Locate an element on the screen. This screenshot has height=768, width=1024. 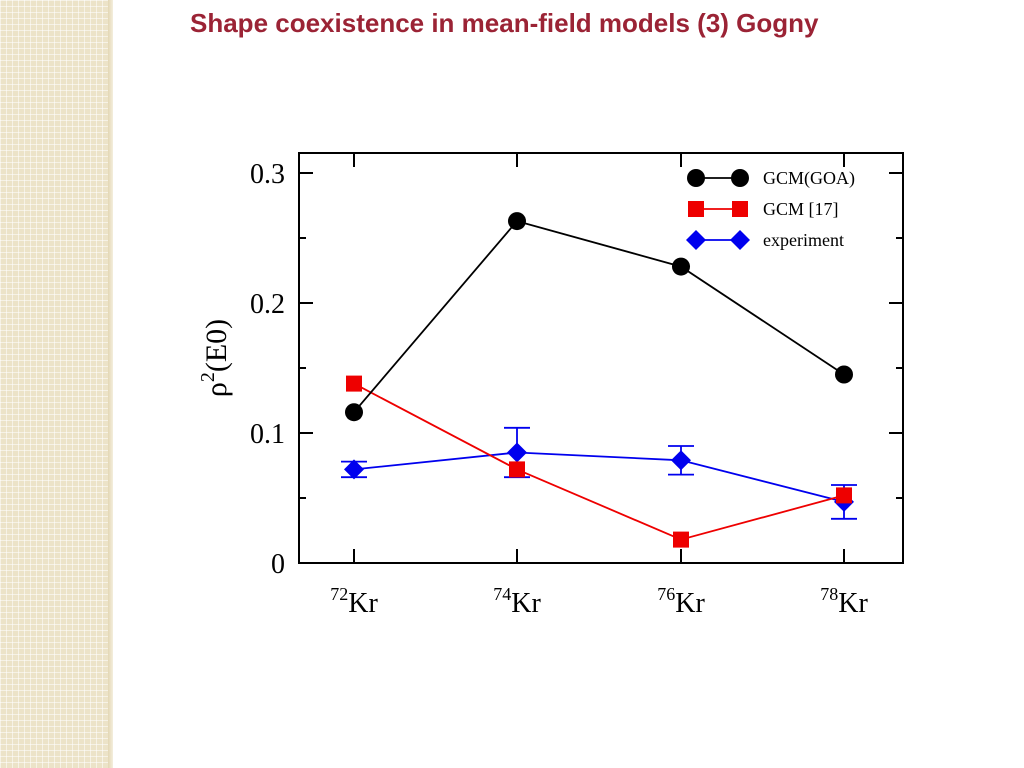
series-square is located at coordinates (599, 461).